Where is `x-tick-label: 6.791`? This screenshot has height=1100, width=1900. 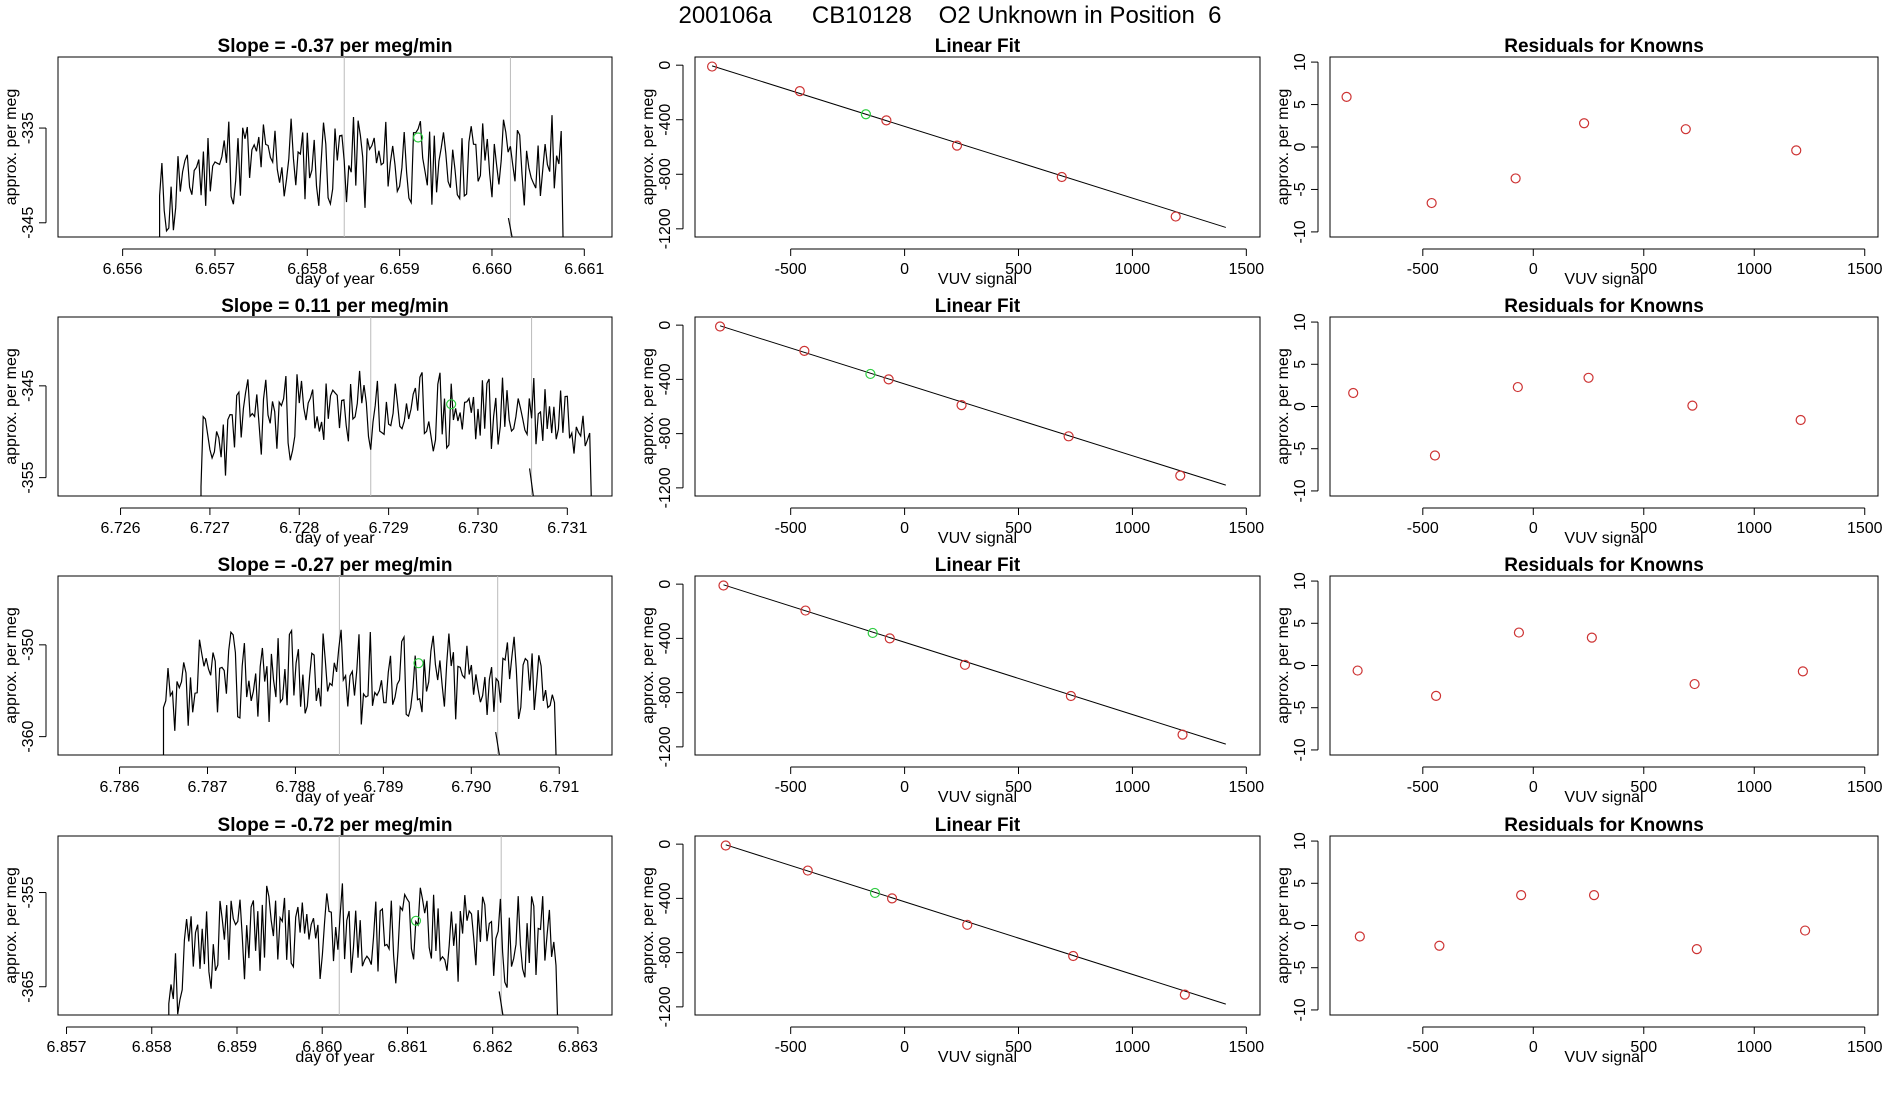 x-tick-label: 6.791 is located at coordinates (559, 787).